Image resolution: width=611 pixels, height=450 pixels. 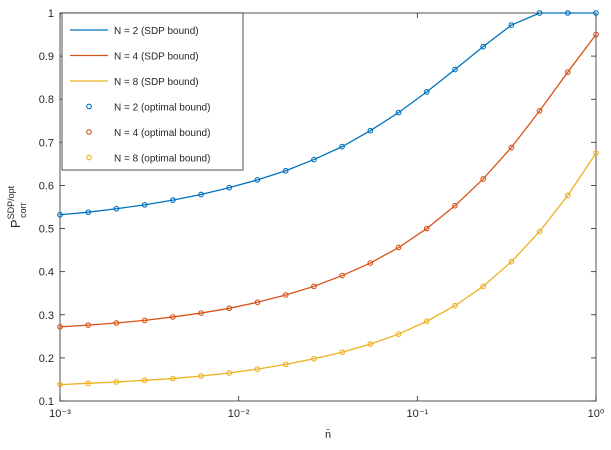 What do you see at coordinates (17, 206) in the screenshot?
I see `y-axis-label: PSDP/opt corr` at bounding box center [17, 206].